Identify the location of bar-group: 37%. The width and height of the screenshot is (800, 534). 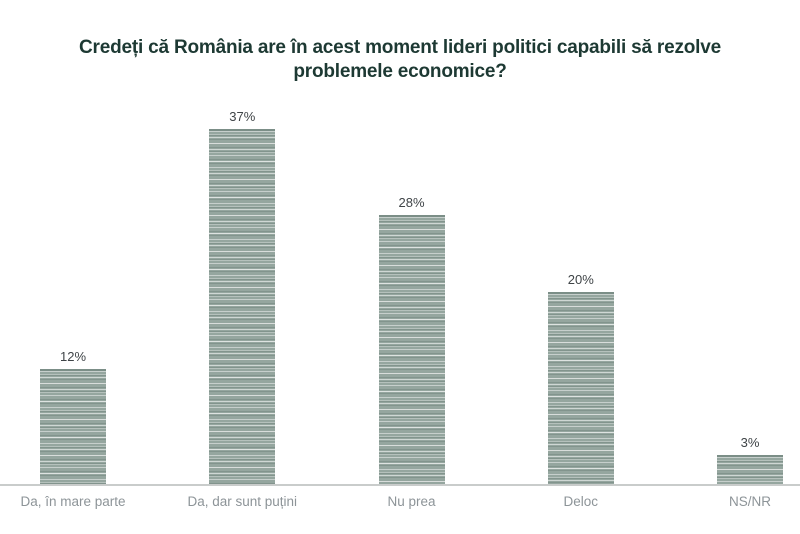
(242, 296).